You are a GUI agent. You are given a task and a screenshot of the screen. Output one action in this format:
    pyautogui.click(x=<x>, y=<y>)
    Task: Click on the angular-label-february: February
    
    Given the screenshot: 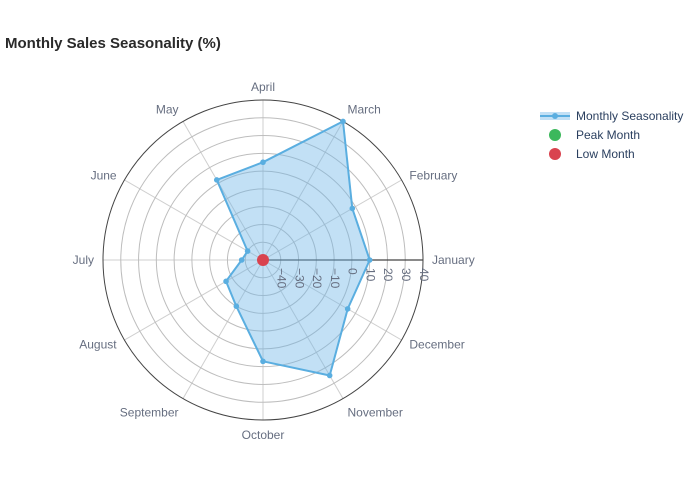 What is the action you would take?
    pyautogui.click(x=433, y=176)
    